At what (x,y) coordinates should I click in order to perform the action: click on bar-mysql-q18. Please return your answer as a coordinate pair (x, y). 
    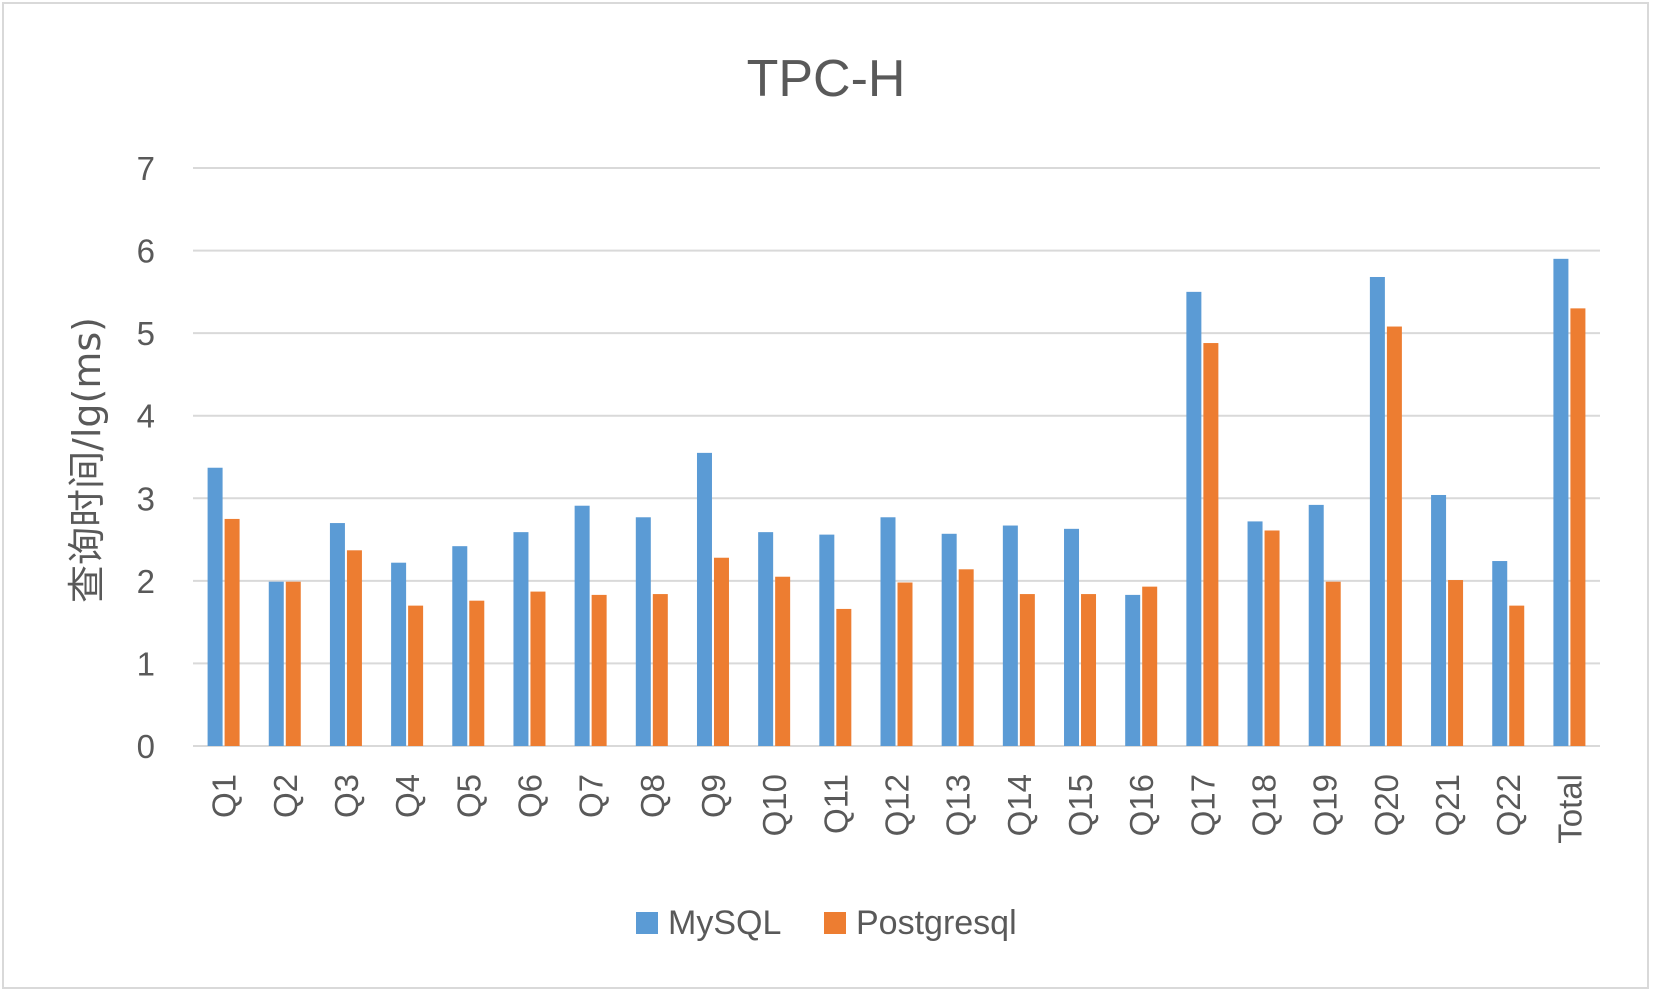
    Looking at the image, I should click on (1255, 633).